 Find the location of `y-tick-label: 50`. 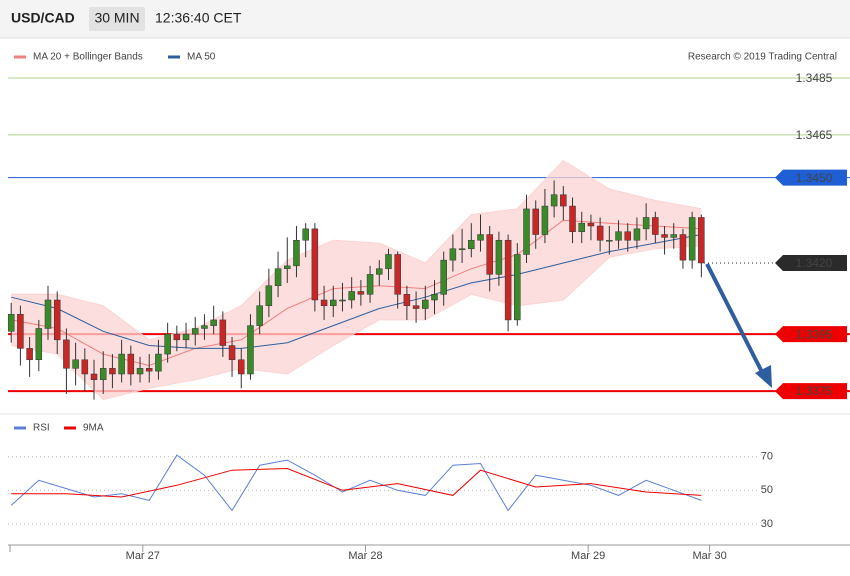

y-tick-label: 50 is located at coordinates (767, 490).